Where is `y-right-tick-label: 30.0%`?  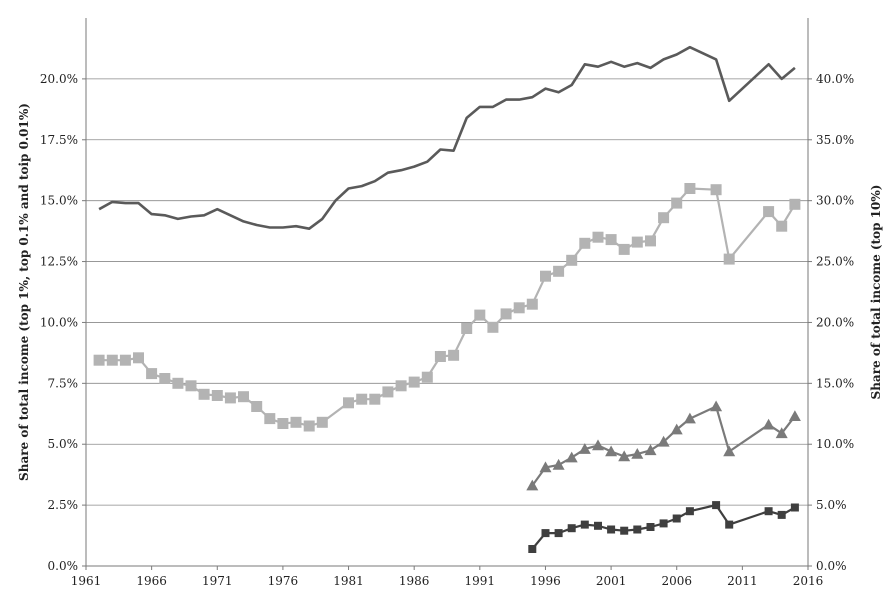 y-right-tick-label: 30.0% is located at coordinates (835, 201).